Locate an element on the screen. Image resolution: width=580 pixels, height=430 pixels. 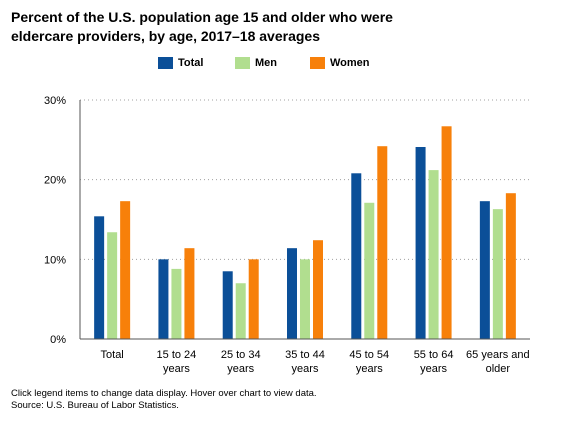
legend-label-women: Women is located at coordinates (350, 63).